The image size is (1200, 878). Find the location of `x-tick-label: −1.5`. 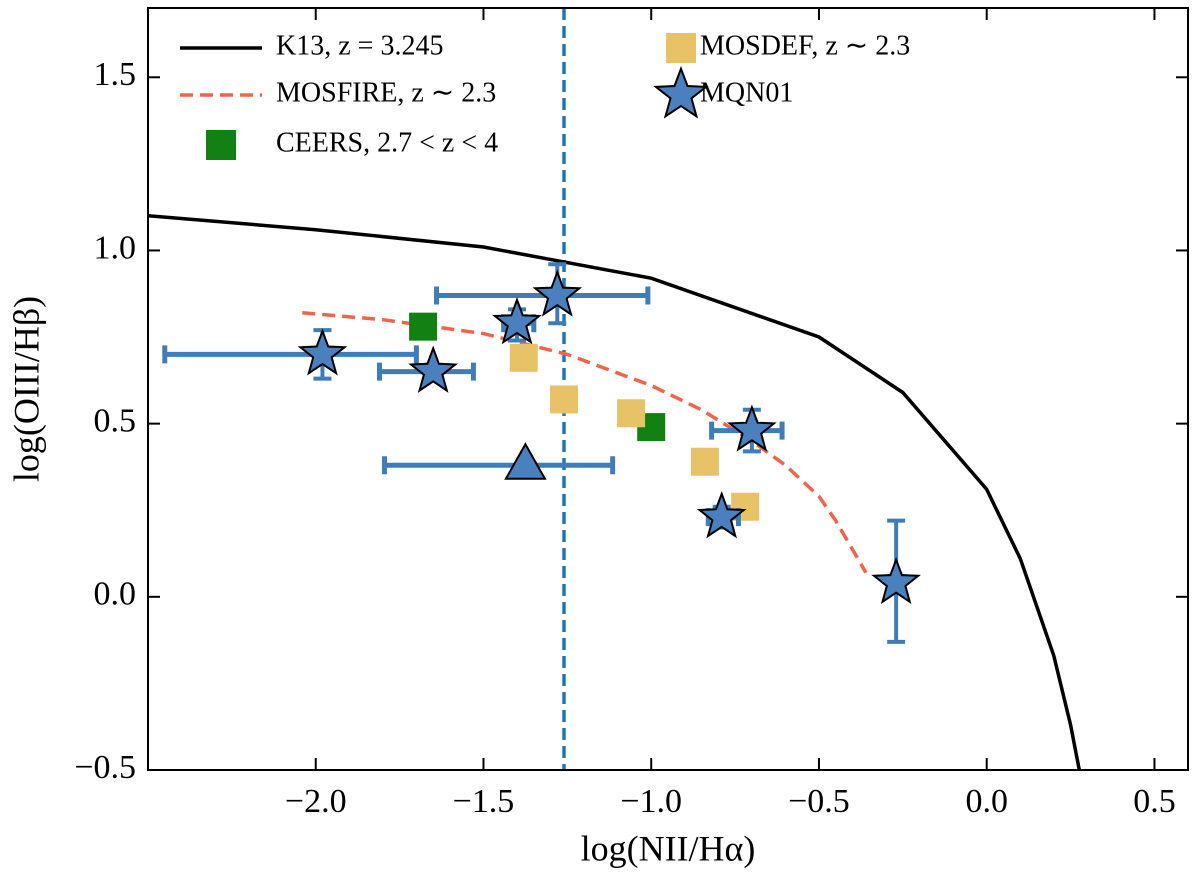

x-tick-label: −1.5 is located at coordinates (484, 801).